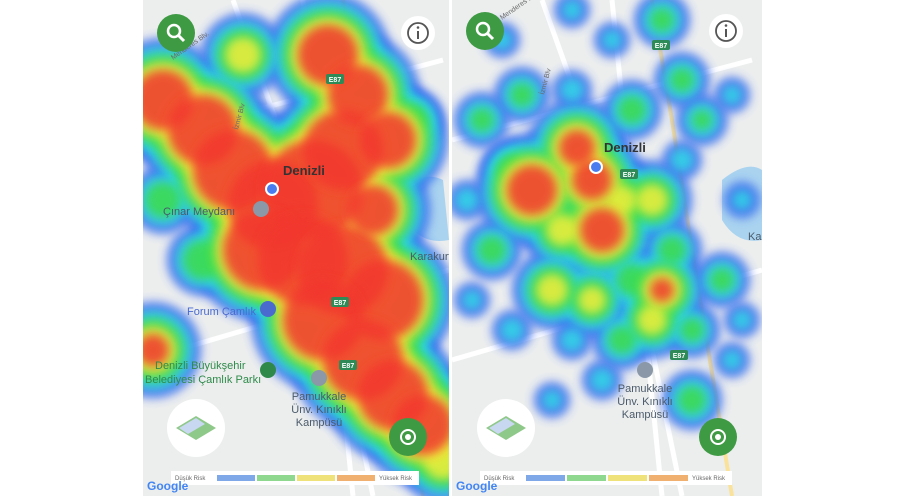 The height and width of the screenshot is (496, 900). I want to click on place-label: Karakurt, so click(431, 257).